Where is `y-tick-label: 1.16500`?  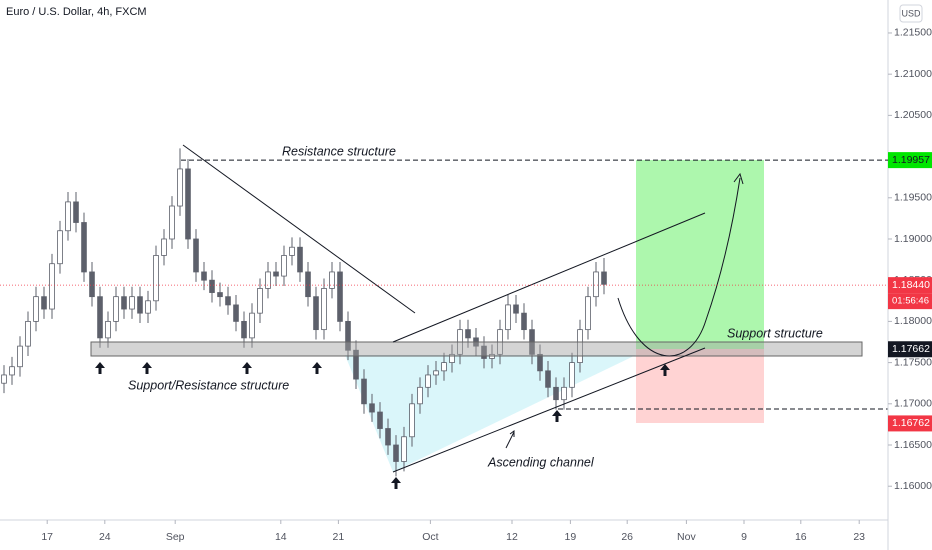
y-tick-label: 1.16500 is located at coordinates (913, 445).